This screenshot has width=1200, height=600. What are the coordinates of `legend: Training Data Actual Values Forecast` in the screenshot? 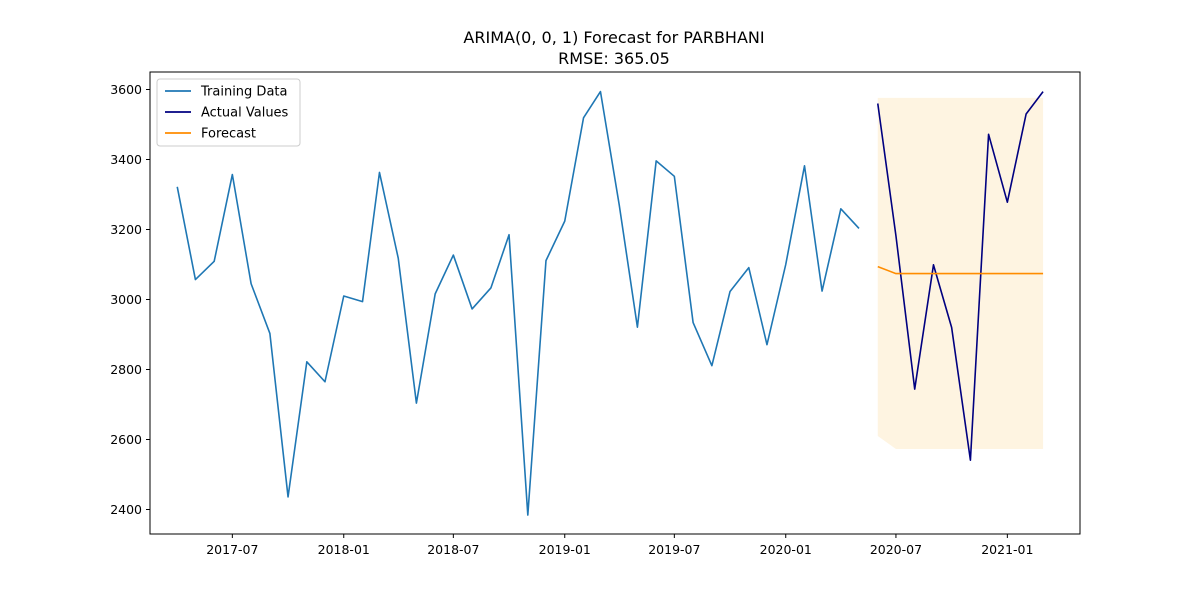 It's located at (228, 112).